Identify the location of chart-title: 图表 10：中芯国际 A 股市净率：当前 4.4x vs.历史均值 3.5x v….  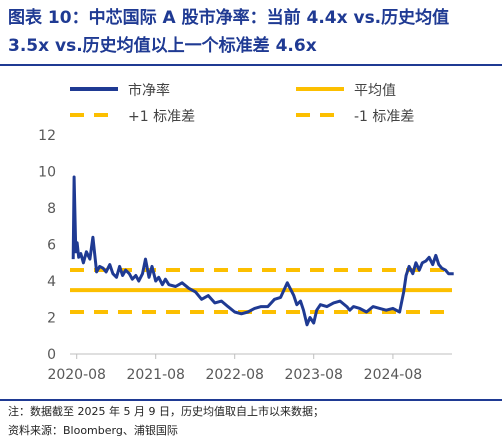
(229, 32).